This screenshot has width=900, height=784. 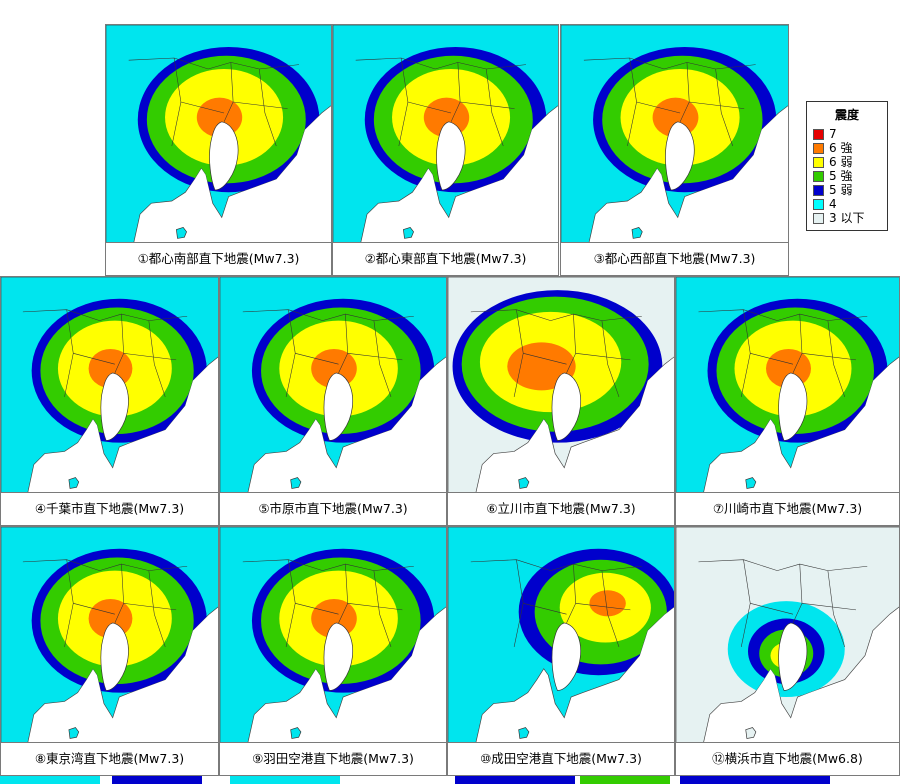 What do you see at coordinates (445, 258) in the screenshot?
I see `scenario-caption: ②都心東部直下地震(Mw7.3)` at bounding box center [445, 258].